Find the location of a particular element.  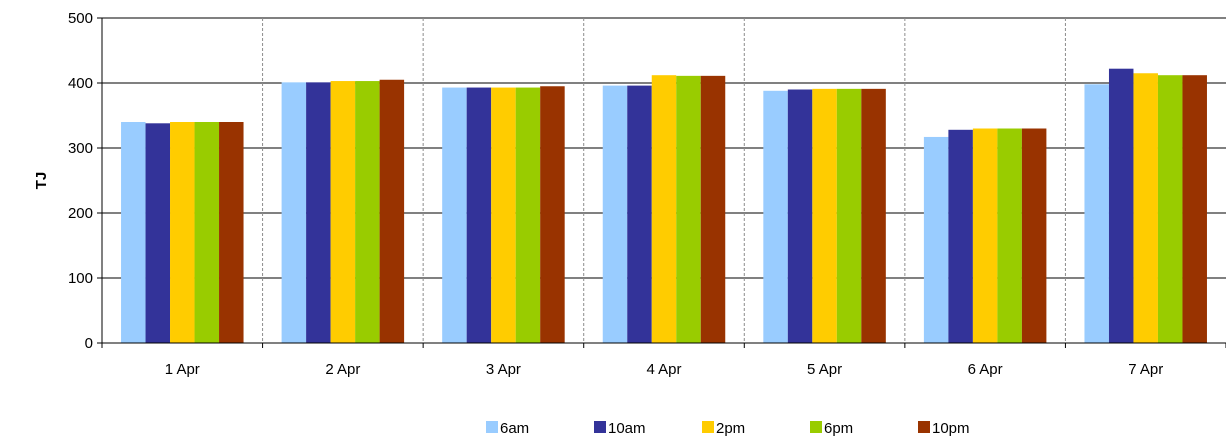

legend-swatch-6pm is located at coordinates (816, 427).